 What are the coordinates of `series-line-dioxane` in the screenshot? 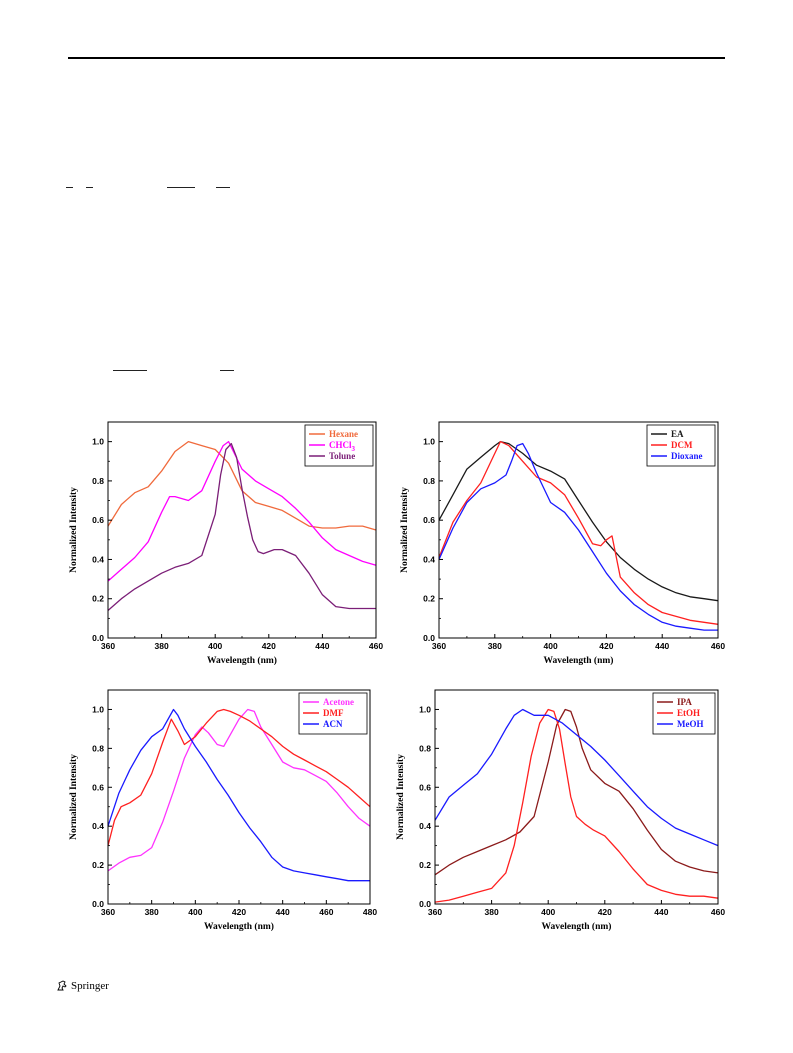 It's located at (578, 536).